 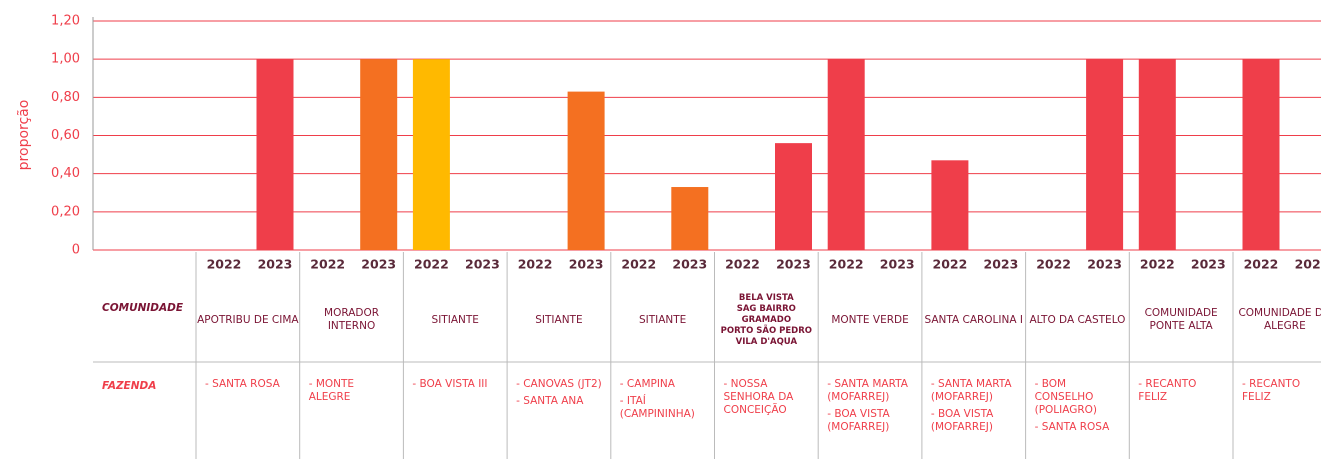 I want to click on y-tick-label: 0,60, so click(x=65, y=135).